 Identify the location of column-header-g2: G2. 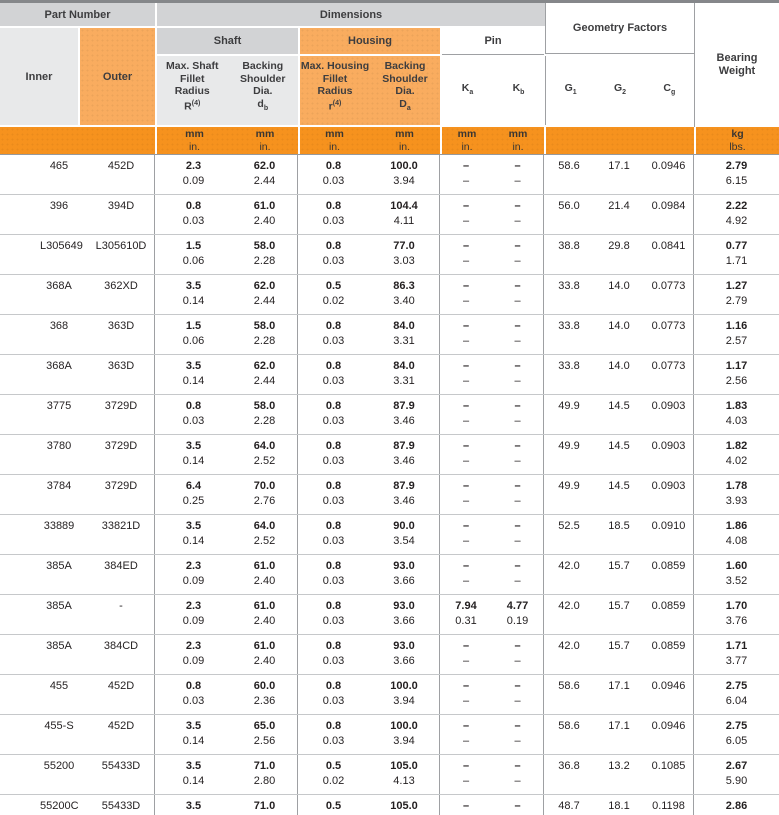
(620, 88).